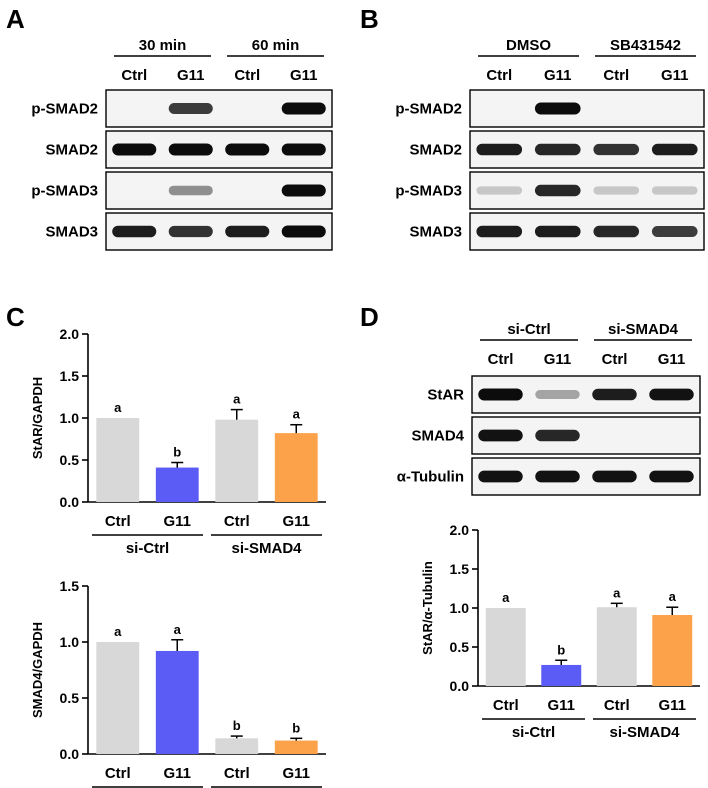  Describe the element at coordinates (528, 45) in the screenshot. I see `group-label: DMSO` at that location.